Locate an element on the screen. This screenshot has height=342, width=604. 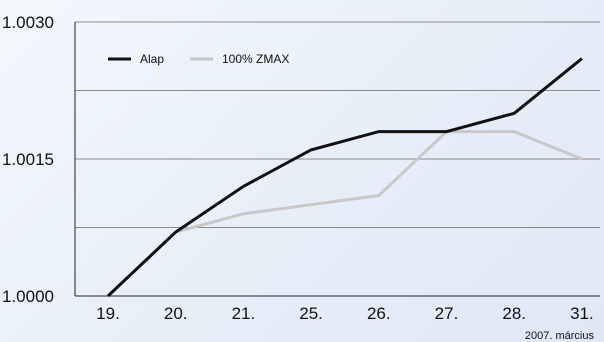
x-tick-label-6: 28. is located at coordinates (514, 313).